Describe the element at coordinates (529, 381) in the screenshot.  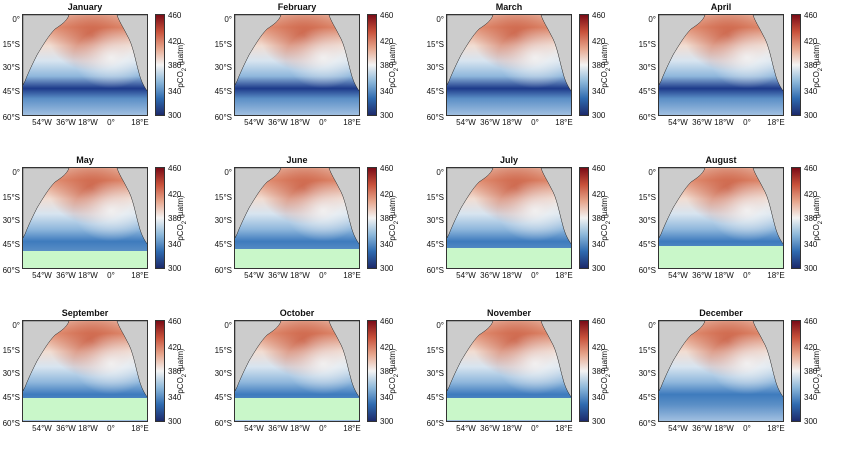
I see `month-panel-november: November 0° 15°S 30°S 45°S 60°S` at that location.